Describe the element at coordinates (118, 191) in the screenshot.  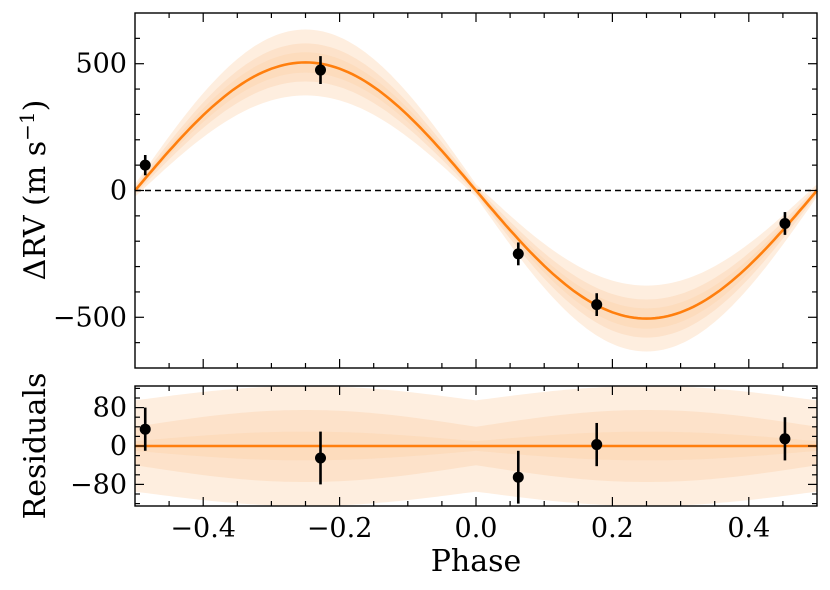
I see `rv-ytick-label: 0` at that location.